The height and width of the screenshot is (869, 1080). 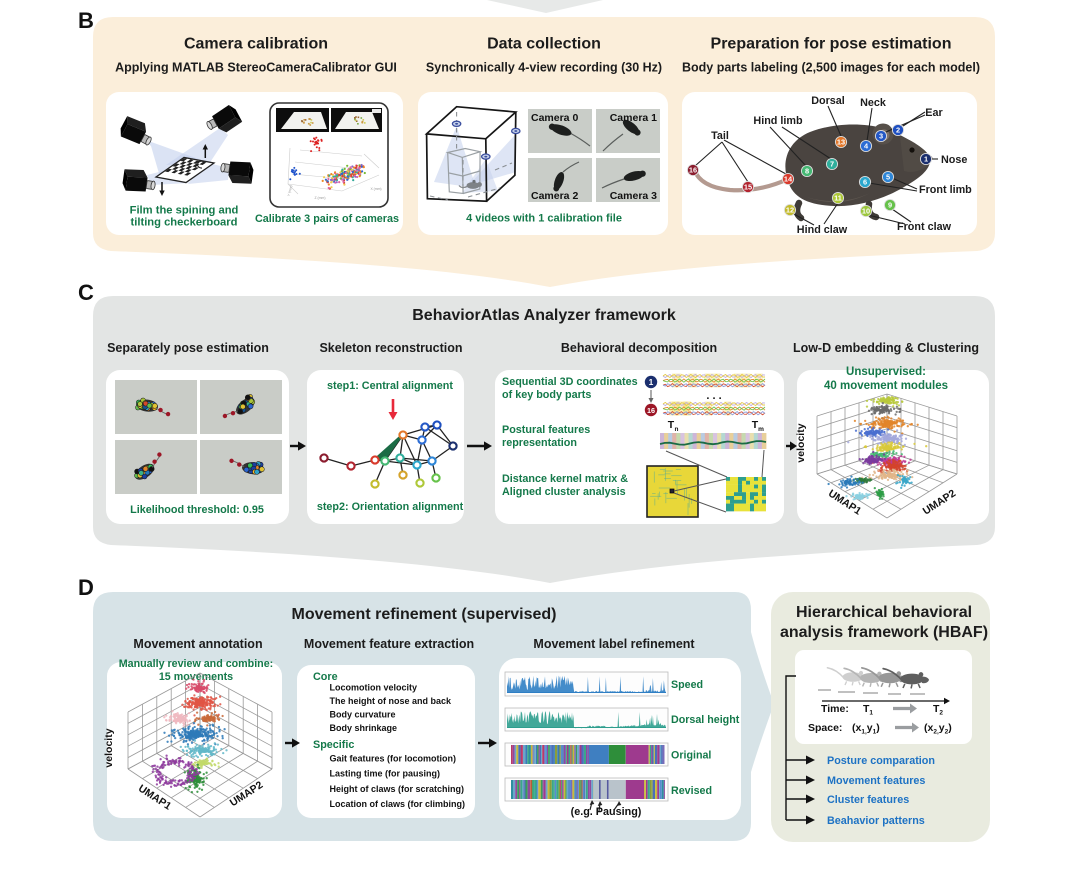 I want to click on svg-text: Specific, so click(x=333, y=745).